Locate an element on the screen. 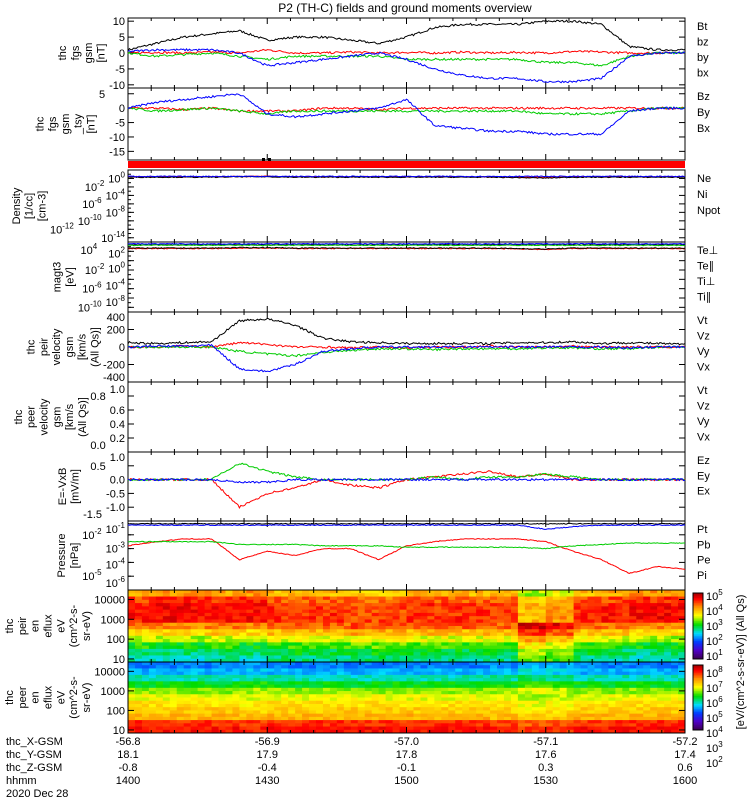 Image resolution: width=750 pixels, height=800 pixels. y-axis-label-line: (cm^2-s- is located at coordinates (74, 625).